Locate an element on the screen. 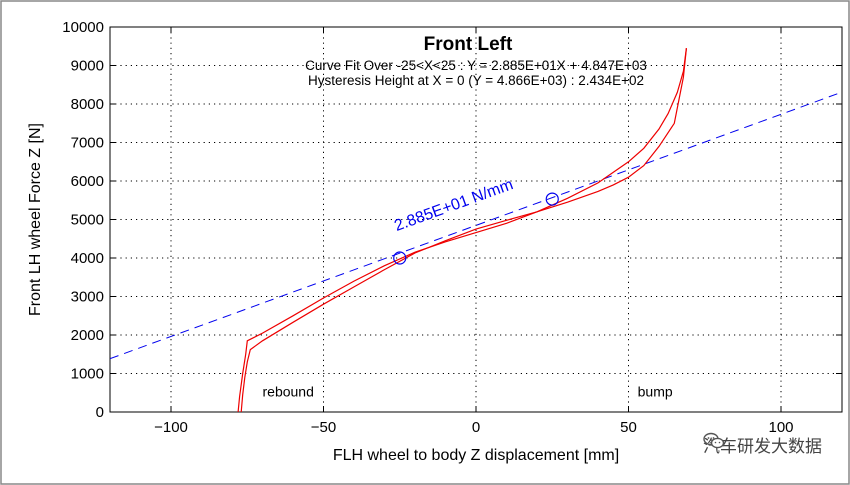 Image resolution: width=850 pixels, height=485 pixels. y-axis-label: Front LH wheel Force Z [N] is located at coordinates (35, 219).